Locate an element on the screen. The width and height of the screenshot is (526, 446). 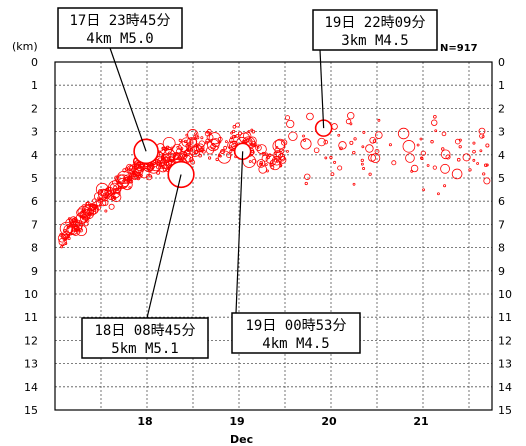
y-tick-label: 2 is located at coordinates (501, 108).